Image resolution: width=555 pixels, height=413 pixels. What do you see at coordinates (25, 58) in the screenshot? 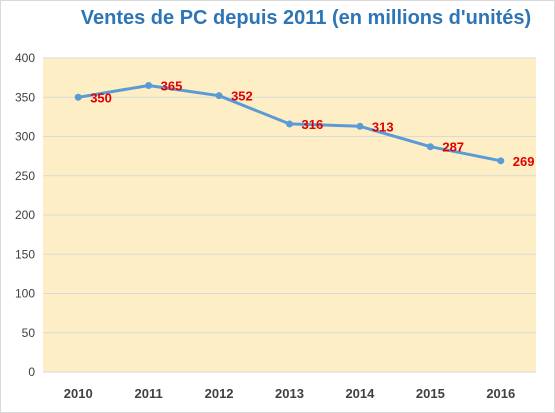
I see `y-tick-label: 400` at bounding box center [25, 58].